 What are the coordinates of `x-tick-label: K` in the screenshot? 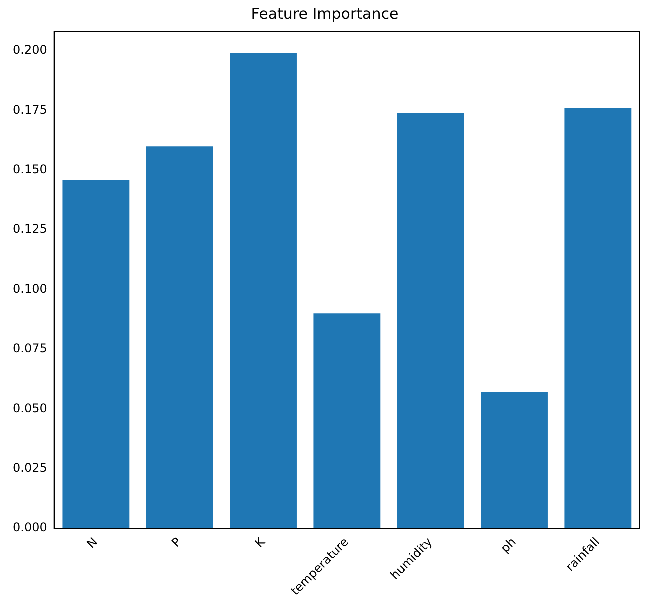 It's located at (260, 542).